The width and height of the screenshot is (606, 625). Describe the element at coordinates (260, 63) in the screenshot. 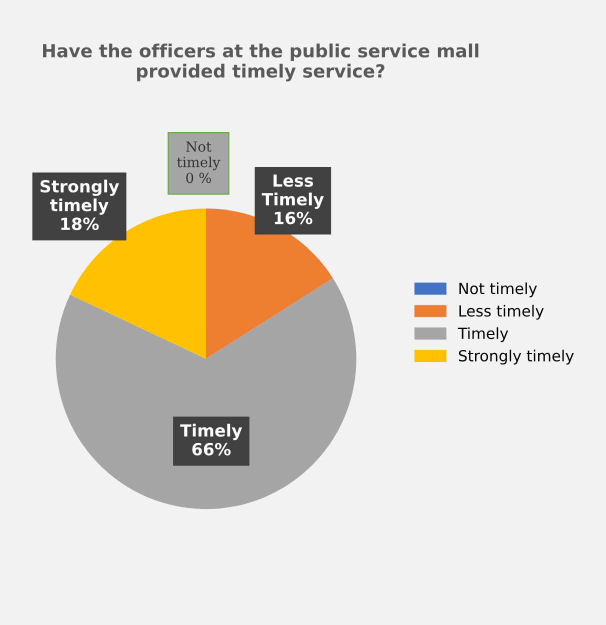

I see `chart-title: Have the officers at the public service mall provided timely service?` at that location.